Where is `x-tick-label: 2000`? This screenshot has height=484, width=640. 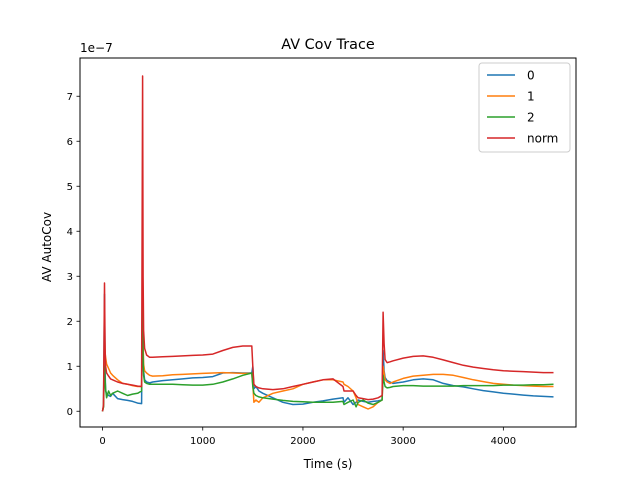 x-tick-label: 2000 is located at coordinates (302, 441).